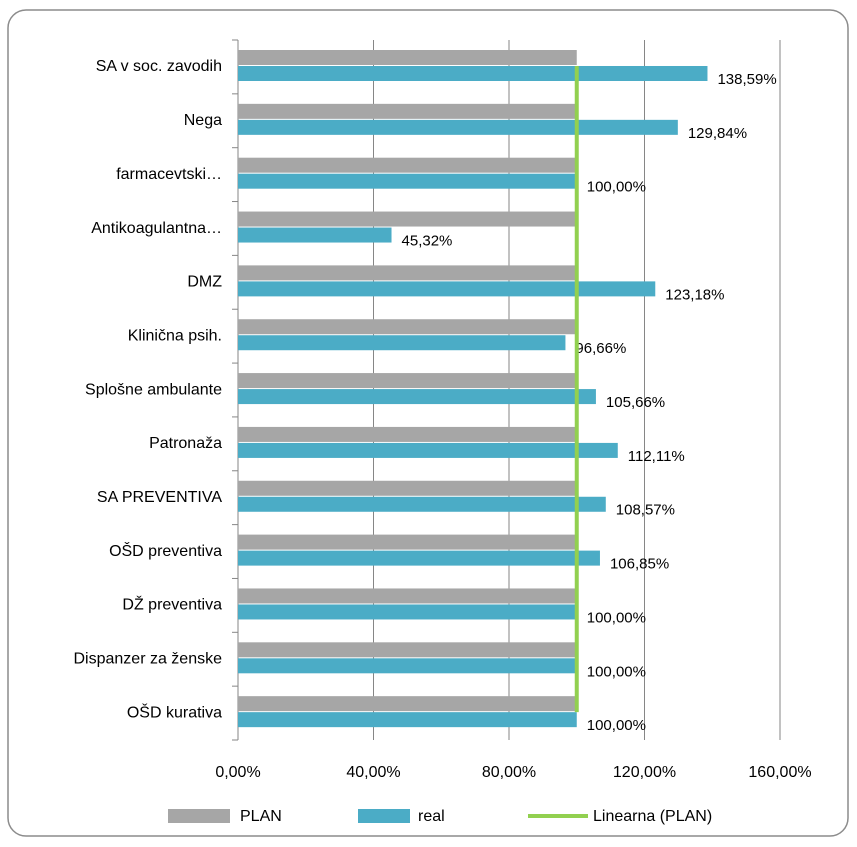 The height and width of the screenshot is (847, 857). What do you see at coordinates (373, 772) in the screenshot?
I see `x-tick-label: 40,00%` at bounding box center [373, 772].